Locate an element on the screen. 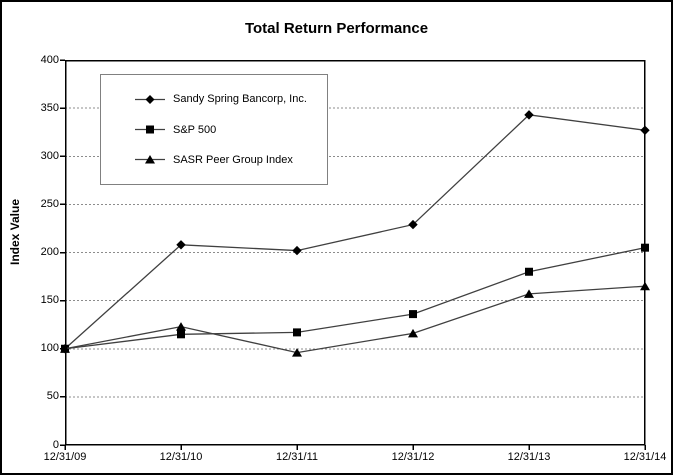 The image size is (673, 475). legend-item-sandy-spring: Sandy Spring Bancorp, Inc. is located at coordinates (214, 99).